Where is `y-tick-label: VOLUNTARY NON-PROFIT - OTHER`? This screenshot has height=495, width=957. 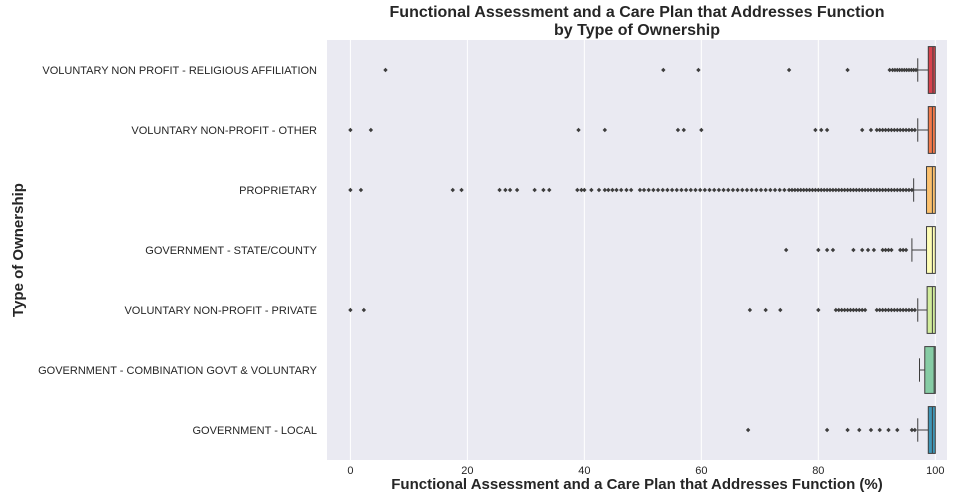 y-tick-label: VOLUNTARY NON-PROFIT - OTHER is located at coordinates (224, 131).